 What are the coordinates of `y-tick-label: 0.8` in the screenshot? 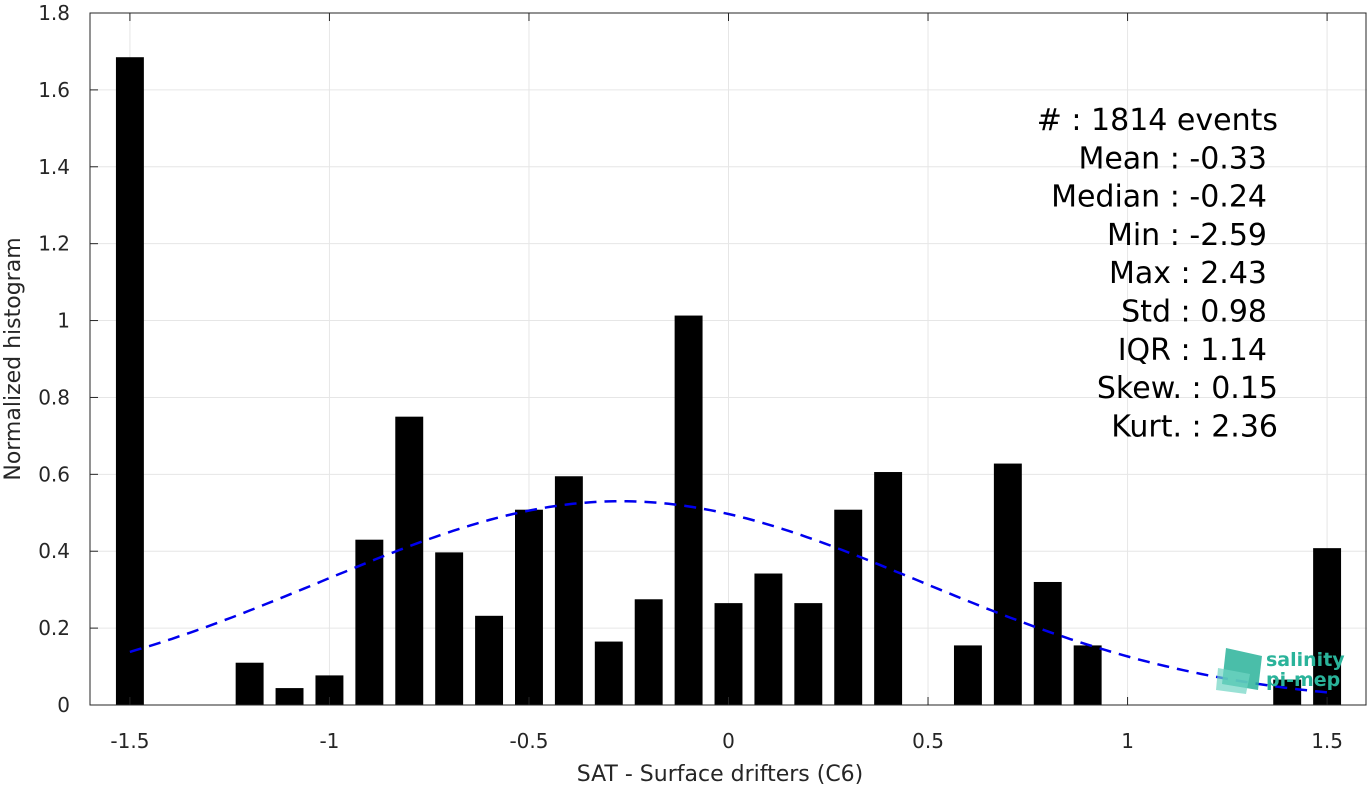 It's located at (54, 397).